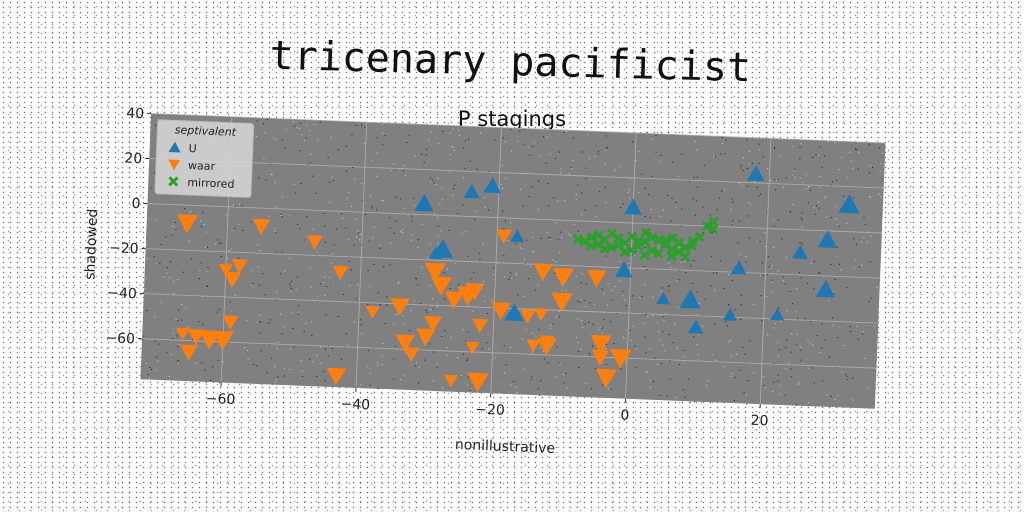 The width and height of the screenshot is (1024, 512). What do you see at coordinates (355, 404) in the screenshot?
I see `x-tick-label: −40` at bounding box center [355, 404].